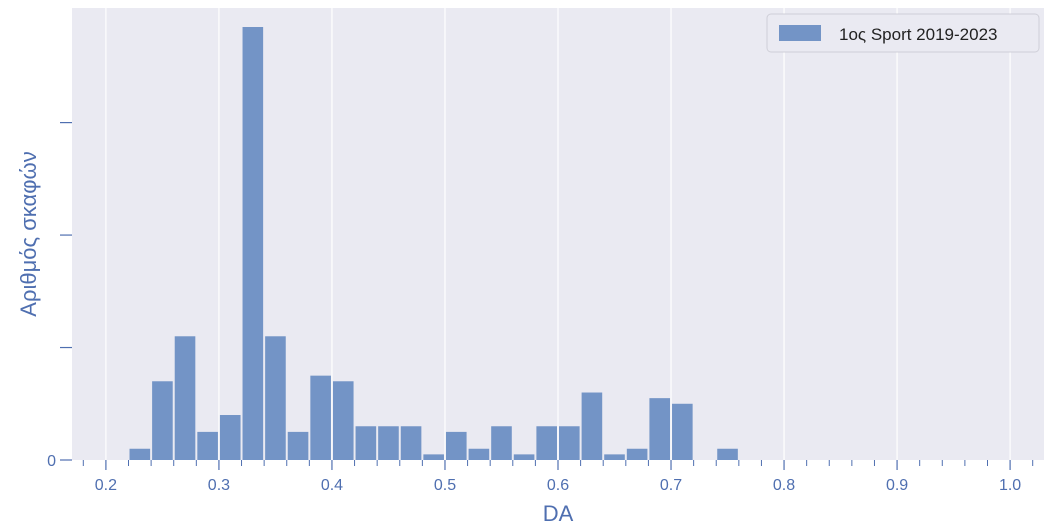 The height and width of the screenshot is (525, 1048). Describe the element at coordinates (51, 461) in the screenshot. I see `y-tick-label: 0` at that location.